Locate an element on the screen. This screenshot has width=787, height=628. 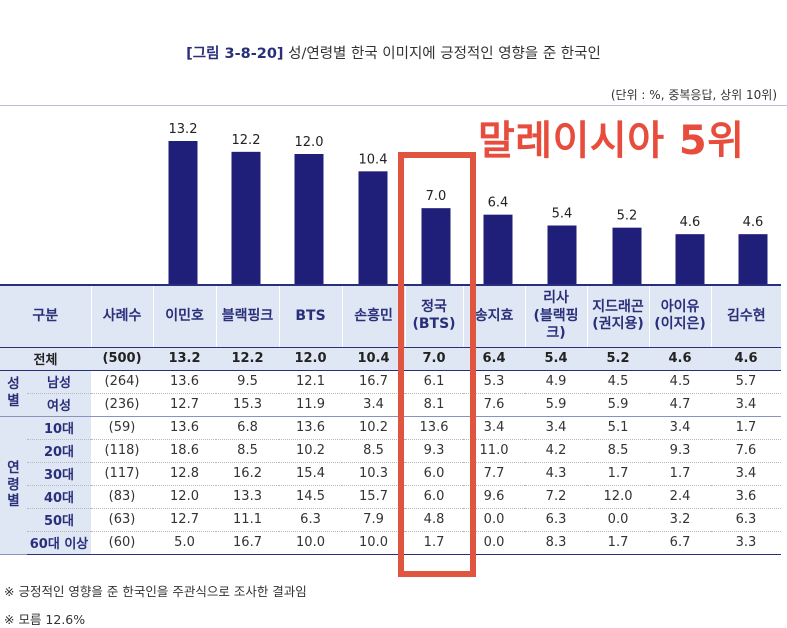
cell-value: 8.1 is located at coordinates (434, 405).